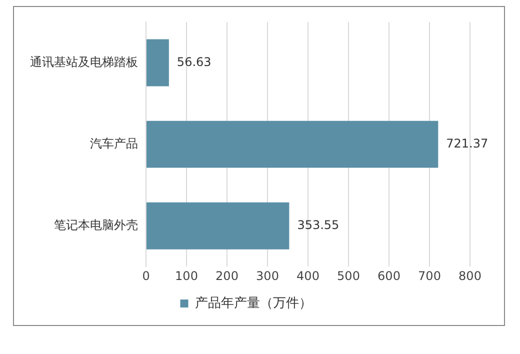 This screenshot has width=520, height=354. Describe the element at coordinates (186, 275) in the screenshot. I see `x-tick-label: 100` at that location.